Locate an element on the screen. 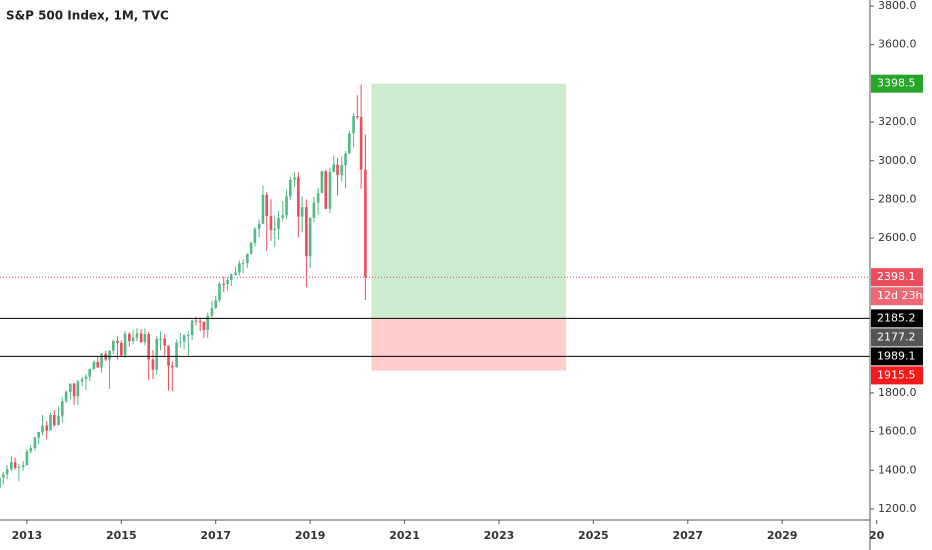  x-tick-label: 2017 is located at coordinates (215, 535).